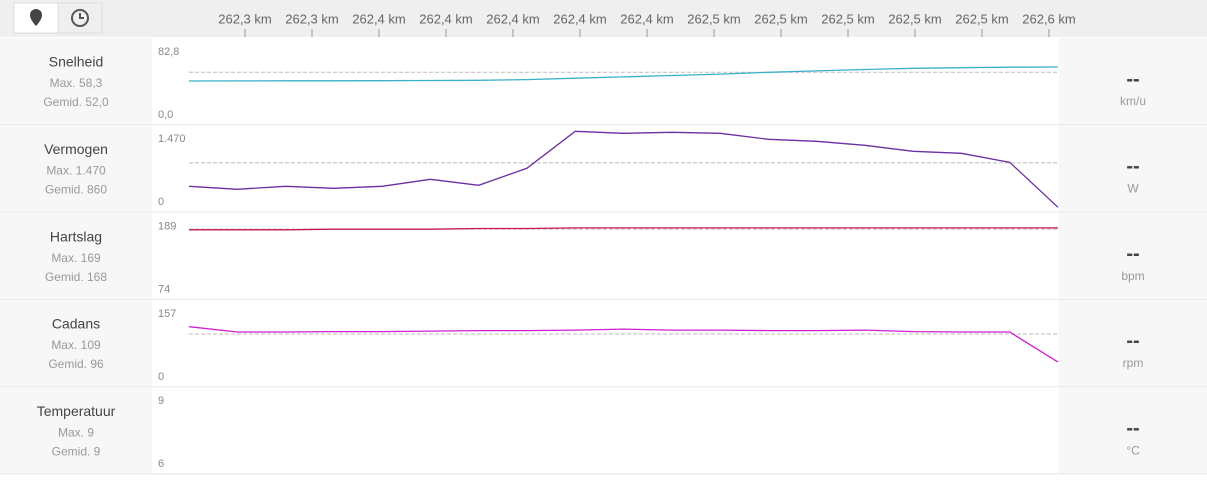  What do you see at coordinates (76, 364) in the screenshot?
I see `metric-avg: Gemid. 96` at bounding box center [76, 364].